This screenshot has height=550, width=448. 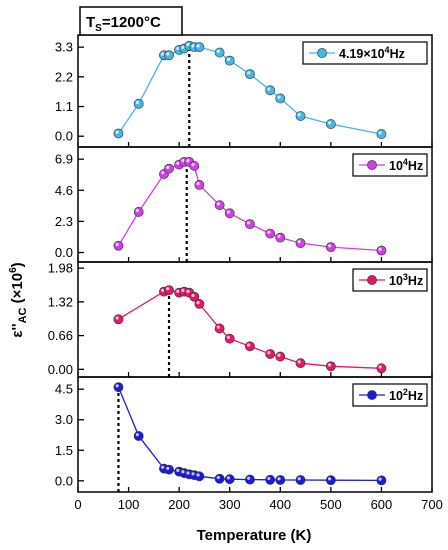 I want to click on y-tick-label: 6.9, so click(x=64, y=159).